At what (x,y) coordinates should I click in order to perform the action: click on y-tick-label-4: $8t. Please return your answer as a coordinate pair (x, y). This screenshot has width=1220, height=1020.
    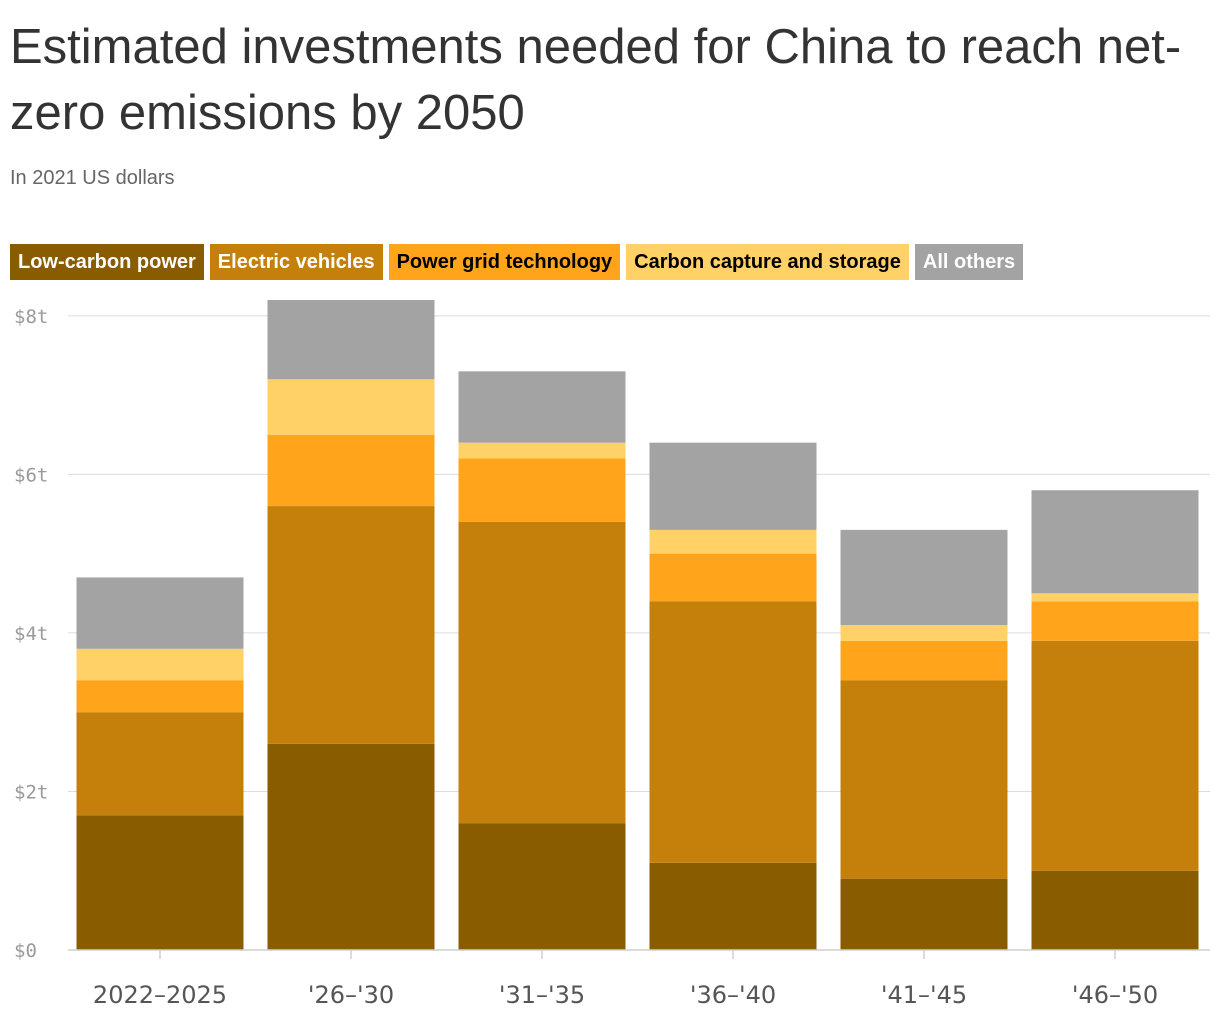
    Looking at the image, I should click on (31, 317).